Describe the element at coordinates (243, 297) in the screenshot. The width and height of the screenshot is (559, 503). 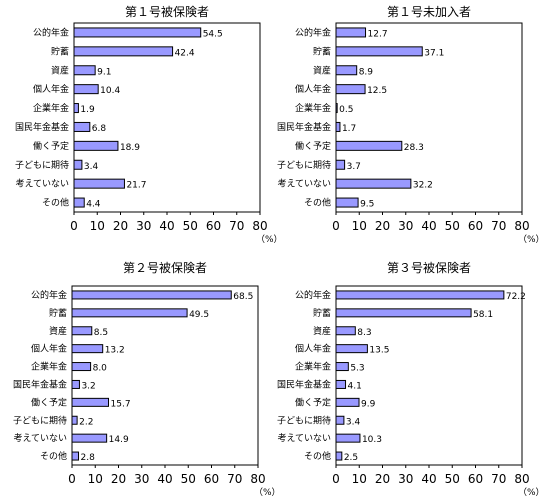
I see `data-label: 68.5` at that location.